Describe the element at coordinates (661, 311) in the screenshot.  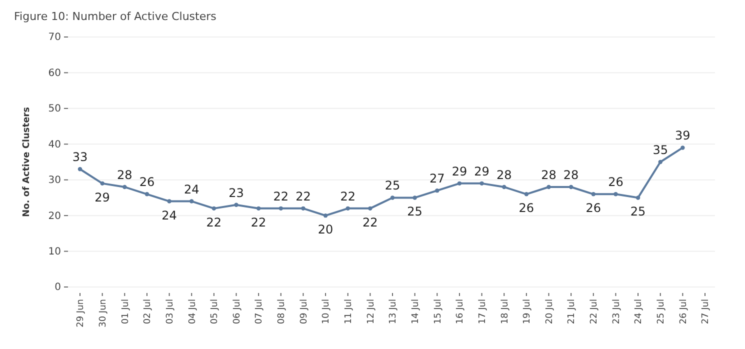
I see `x-tick-label: 25 Jul` at that location.